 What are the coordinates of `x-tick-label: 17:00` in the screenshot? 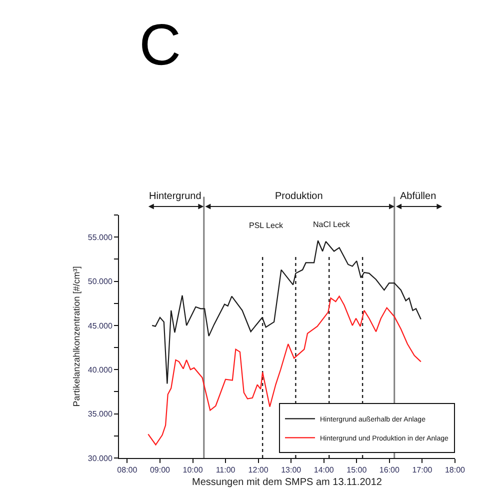 It's located at (422, 470).